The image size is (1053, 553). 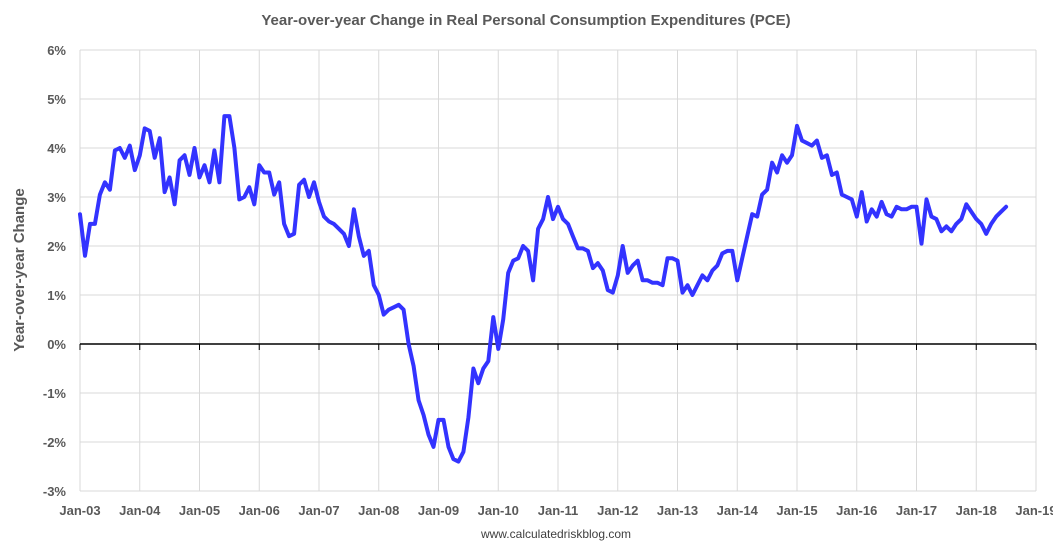 I want to click on x-tick-label: Jan-15, so click(x=796, y=510).